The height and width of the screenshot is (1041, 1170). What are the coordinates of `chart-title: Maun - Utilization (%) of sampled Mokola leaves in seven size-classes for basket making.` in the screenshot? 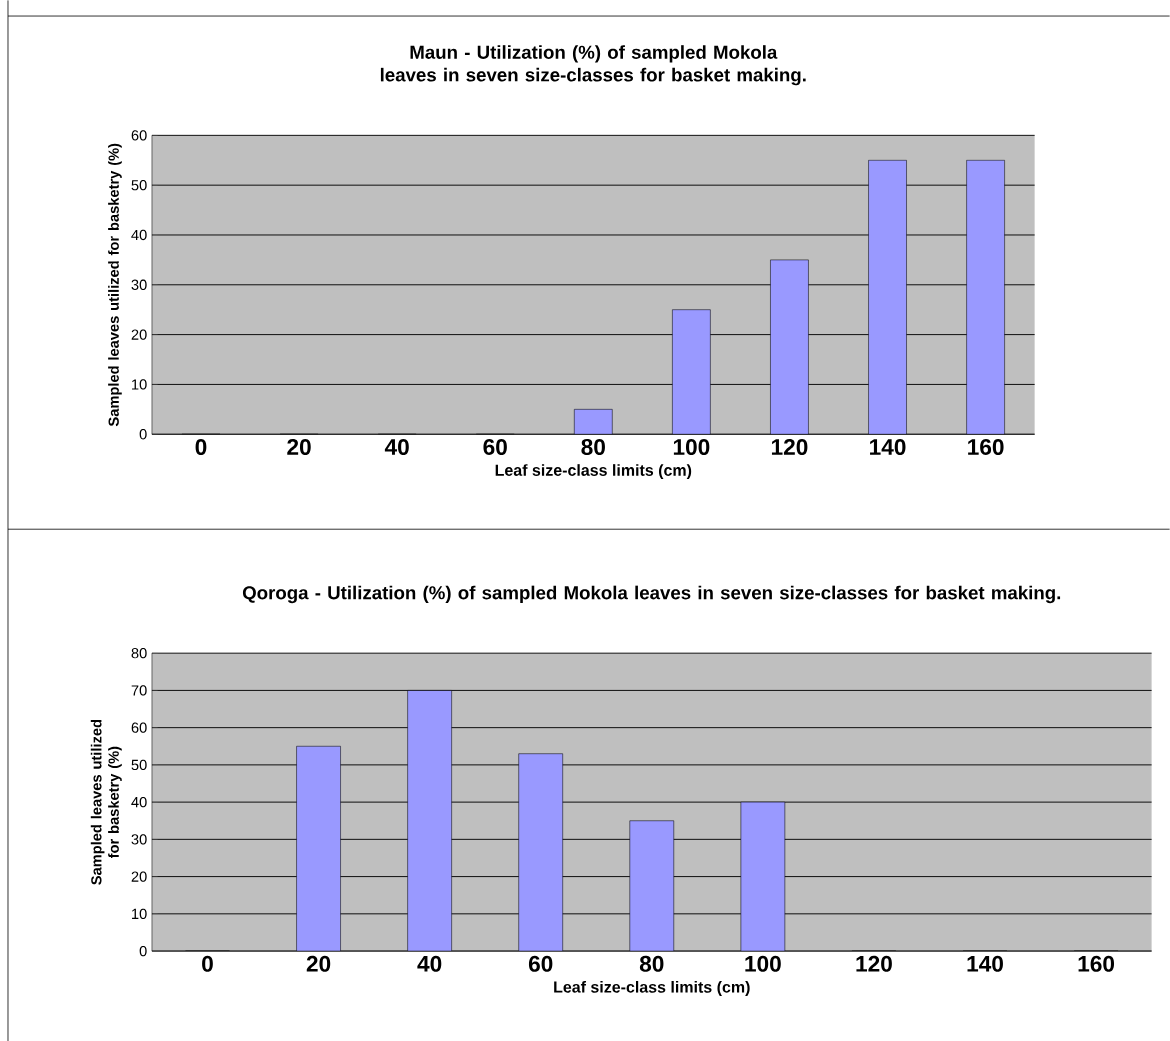 It's located at (593, 65).